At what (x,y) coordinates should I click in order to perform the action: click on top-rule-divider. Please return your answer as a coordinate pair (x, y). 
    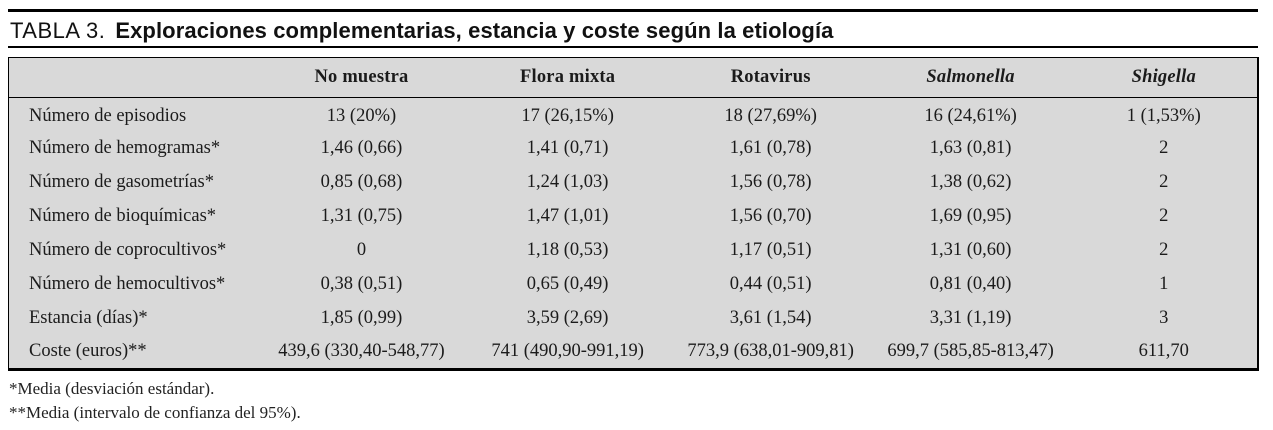
    Looking at the image, I should click on (633, 10).